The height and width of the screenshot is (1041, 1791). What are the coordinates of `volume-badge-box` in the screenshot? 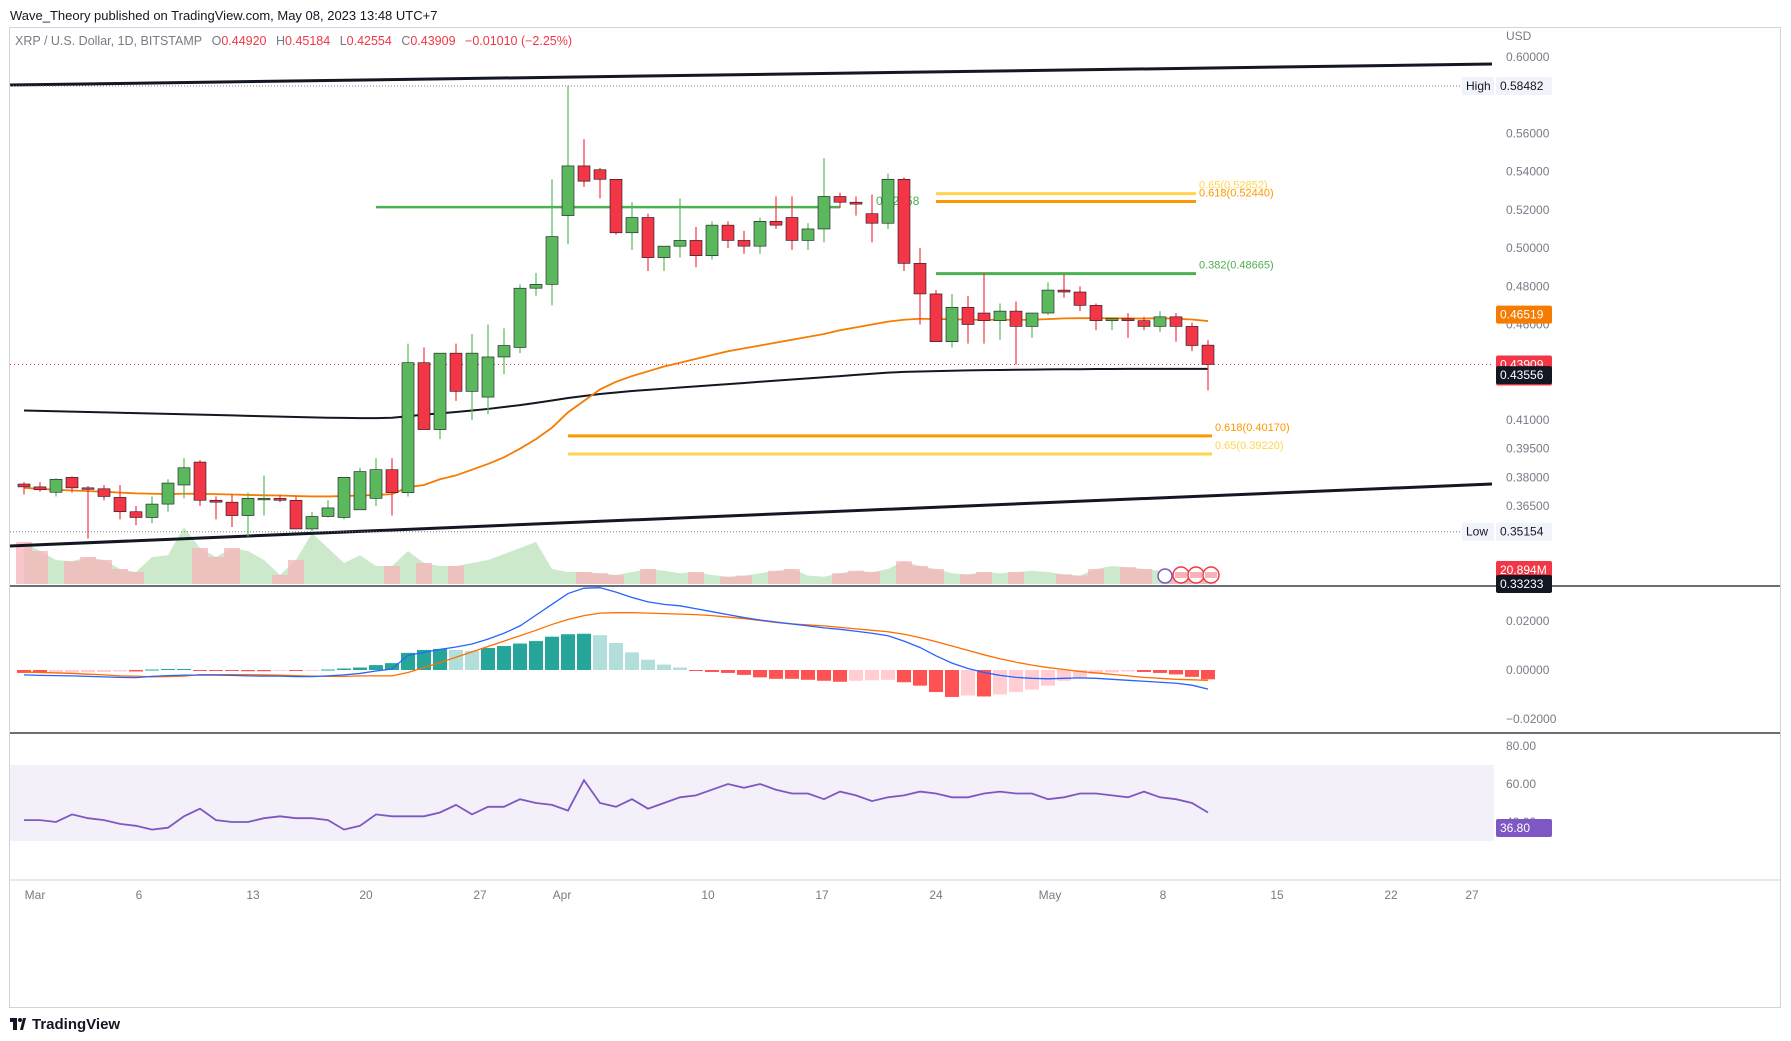 It's located at (1524, 570).